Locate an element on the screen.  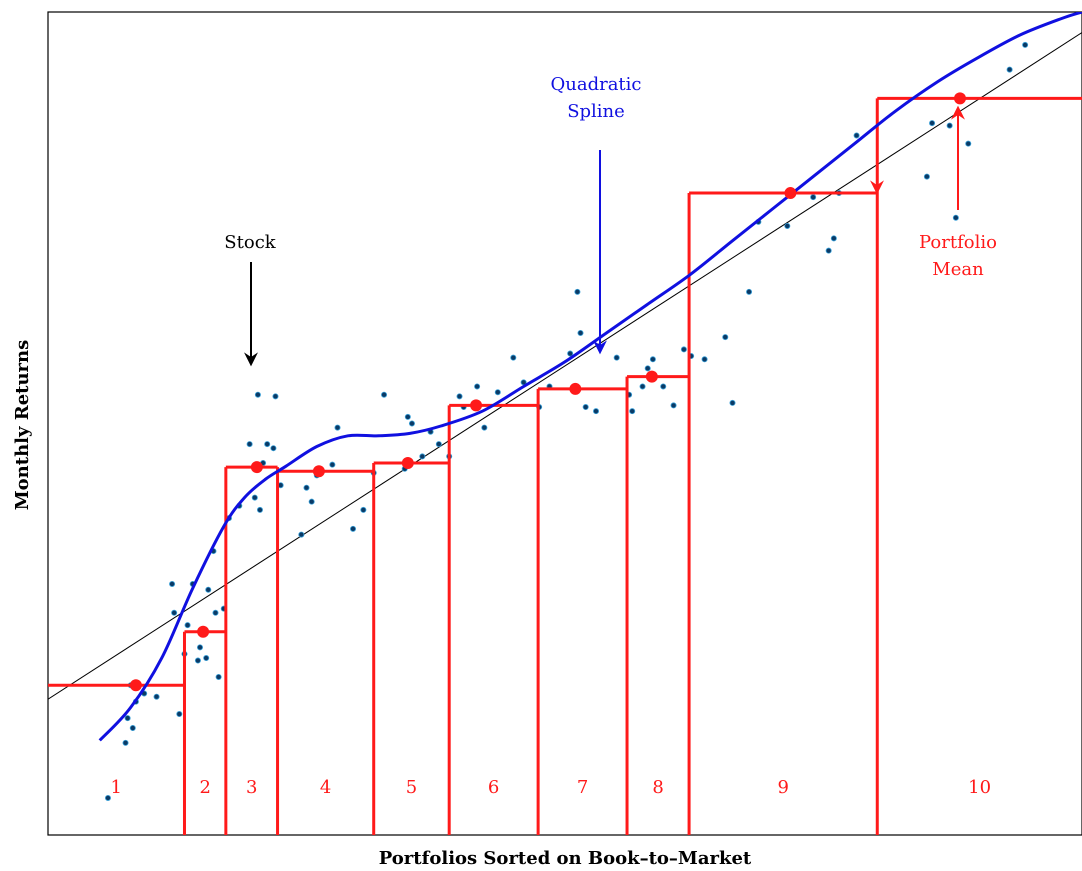
spline-annotation-line2: Spline is located at coordinates (596, 111).